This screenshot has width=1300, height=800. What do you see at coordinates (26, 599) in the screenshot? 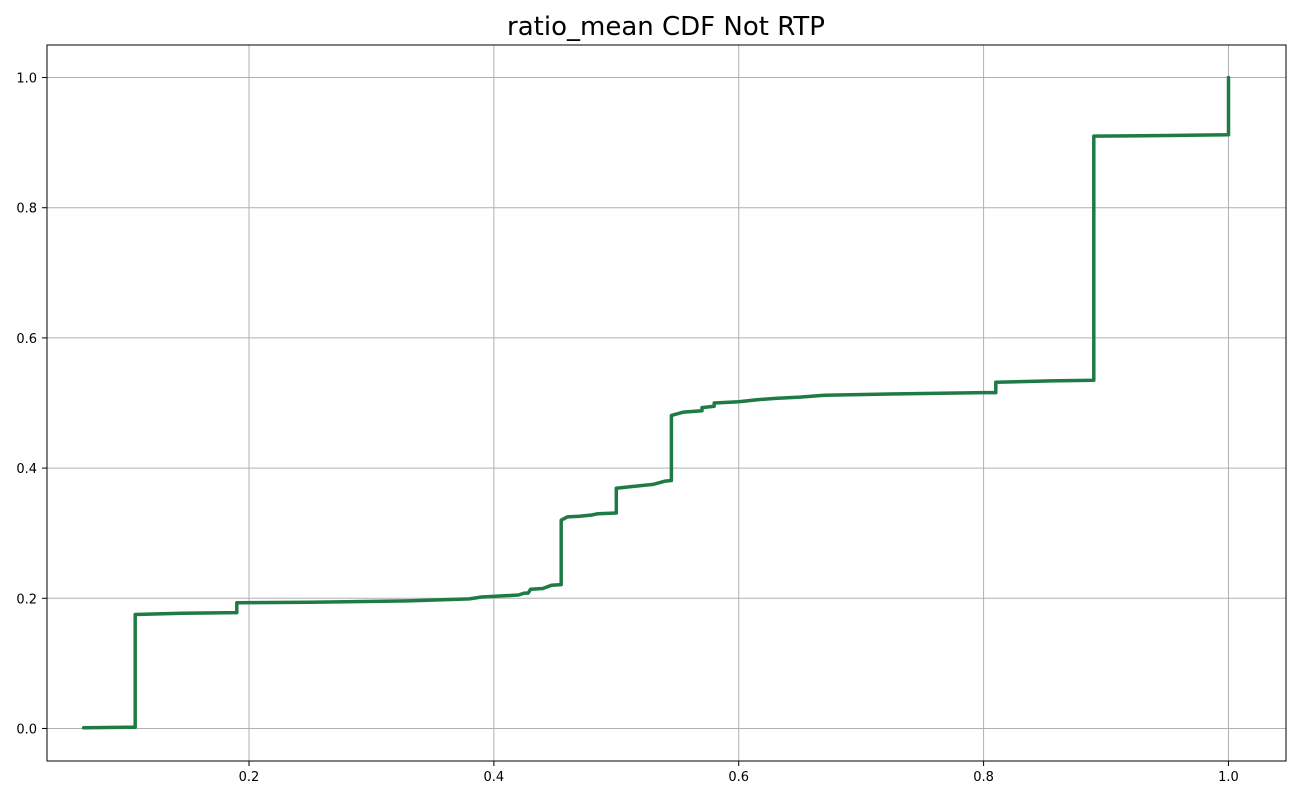
I see `y-tick-label: 0.2` at bounding box center [26, 599].